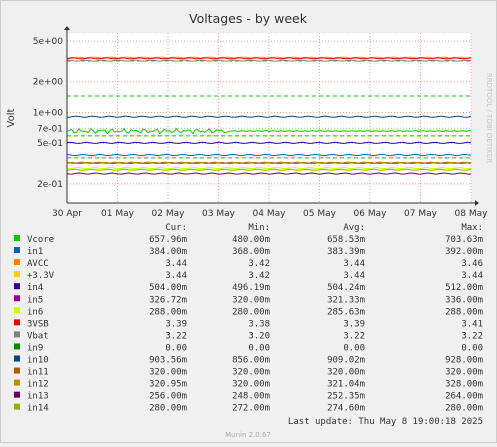 The height and width of the screenshot is (447, 497). I want to click on legend-value-max: 512.00m, so click(464, 288).